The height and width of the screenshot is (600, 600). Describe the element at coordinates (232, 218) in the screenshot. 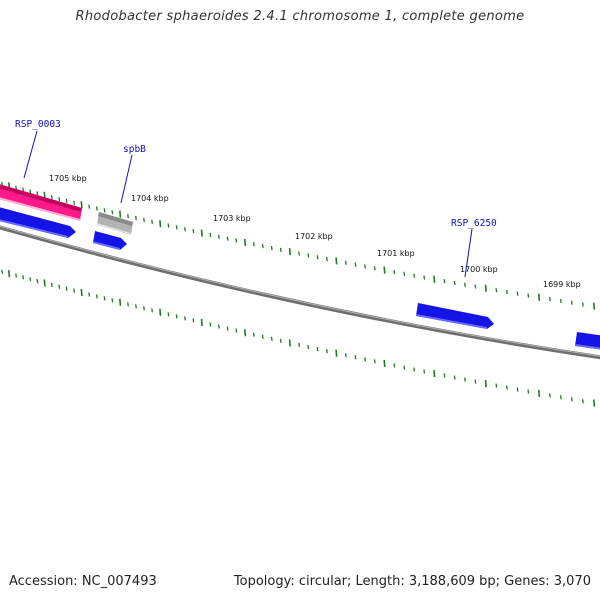

I see `position-label-1703: 1703 kbp` at that location.